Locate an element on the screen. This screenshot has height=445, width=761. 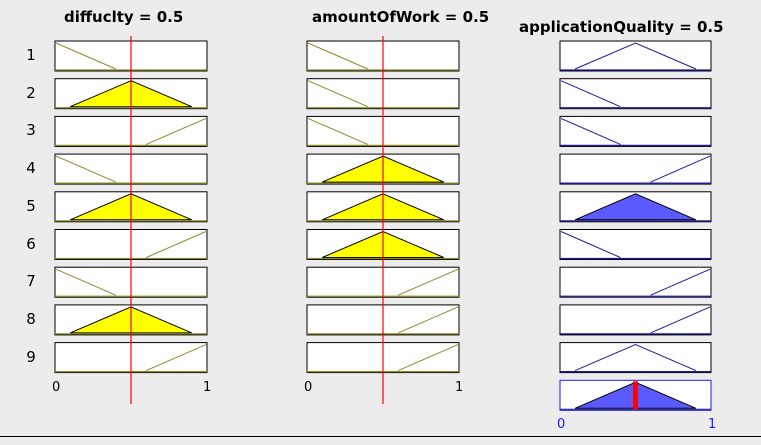
input1-rule6-curve is located at coordinates (176, 244).